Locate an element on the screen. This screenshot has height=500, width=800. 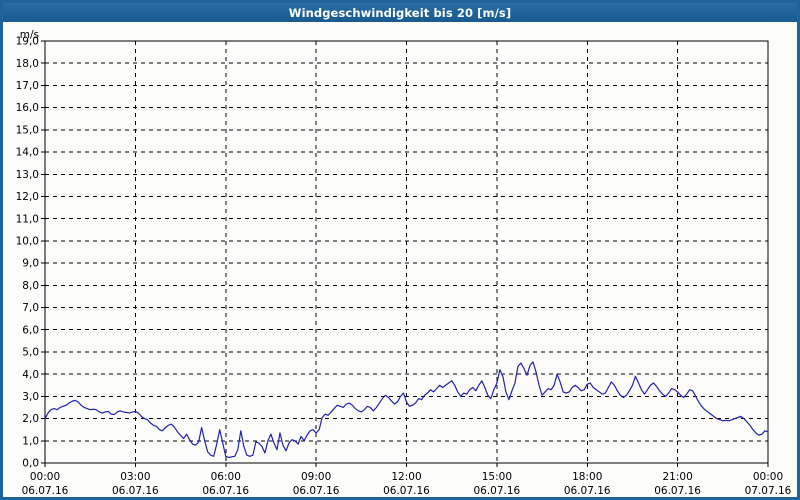
y-tick-label: 17,0 is located at coordinates (27, 86).